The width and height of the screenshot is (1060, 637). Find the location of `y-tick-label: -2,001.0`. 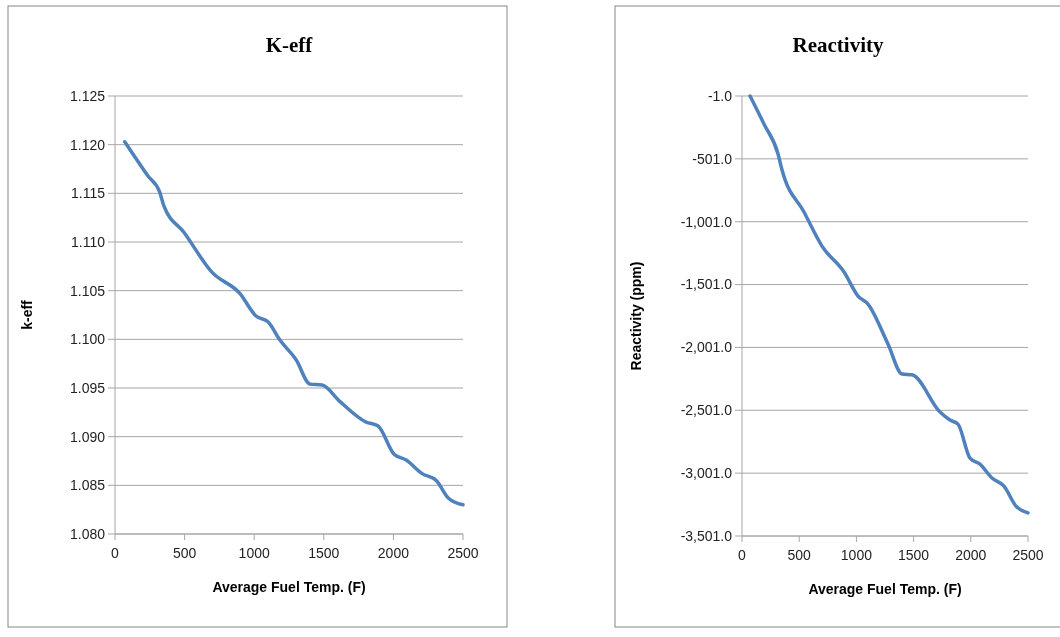

y-tick-label: -2,001.0 is located at coordinates (706, 347).